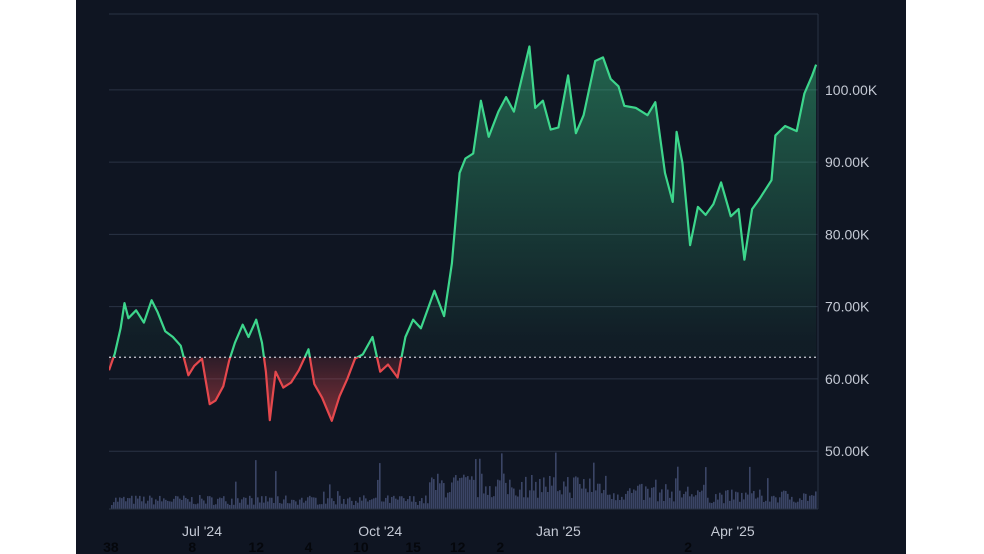 This screenshot has width=984, height=554. What do you see at coordinates (380, 531) in the screenshot?
I see `x-tick-label: Oct '24` at bounding box center [380, 531].